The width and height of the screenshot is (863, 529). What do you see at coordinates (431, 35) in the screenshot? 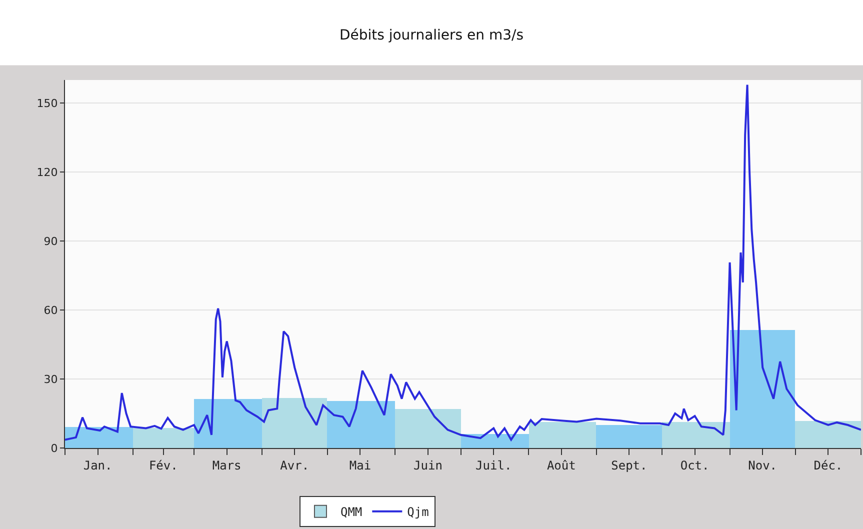
I see `chart-title: Débits journaliers en m3/s` at bounding box center [431, 35].